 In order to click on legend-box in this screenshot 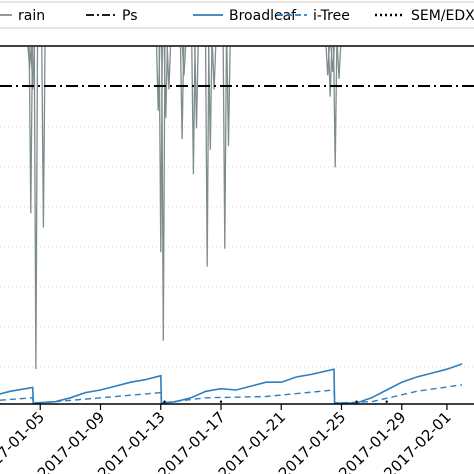, I will do `click(237, 15)`.